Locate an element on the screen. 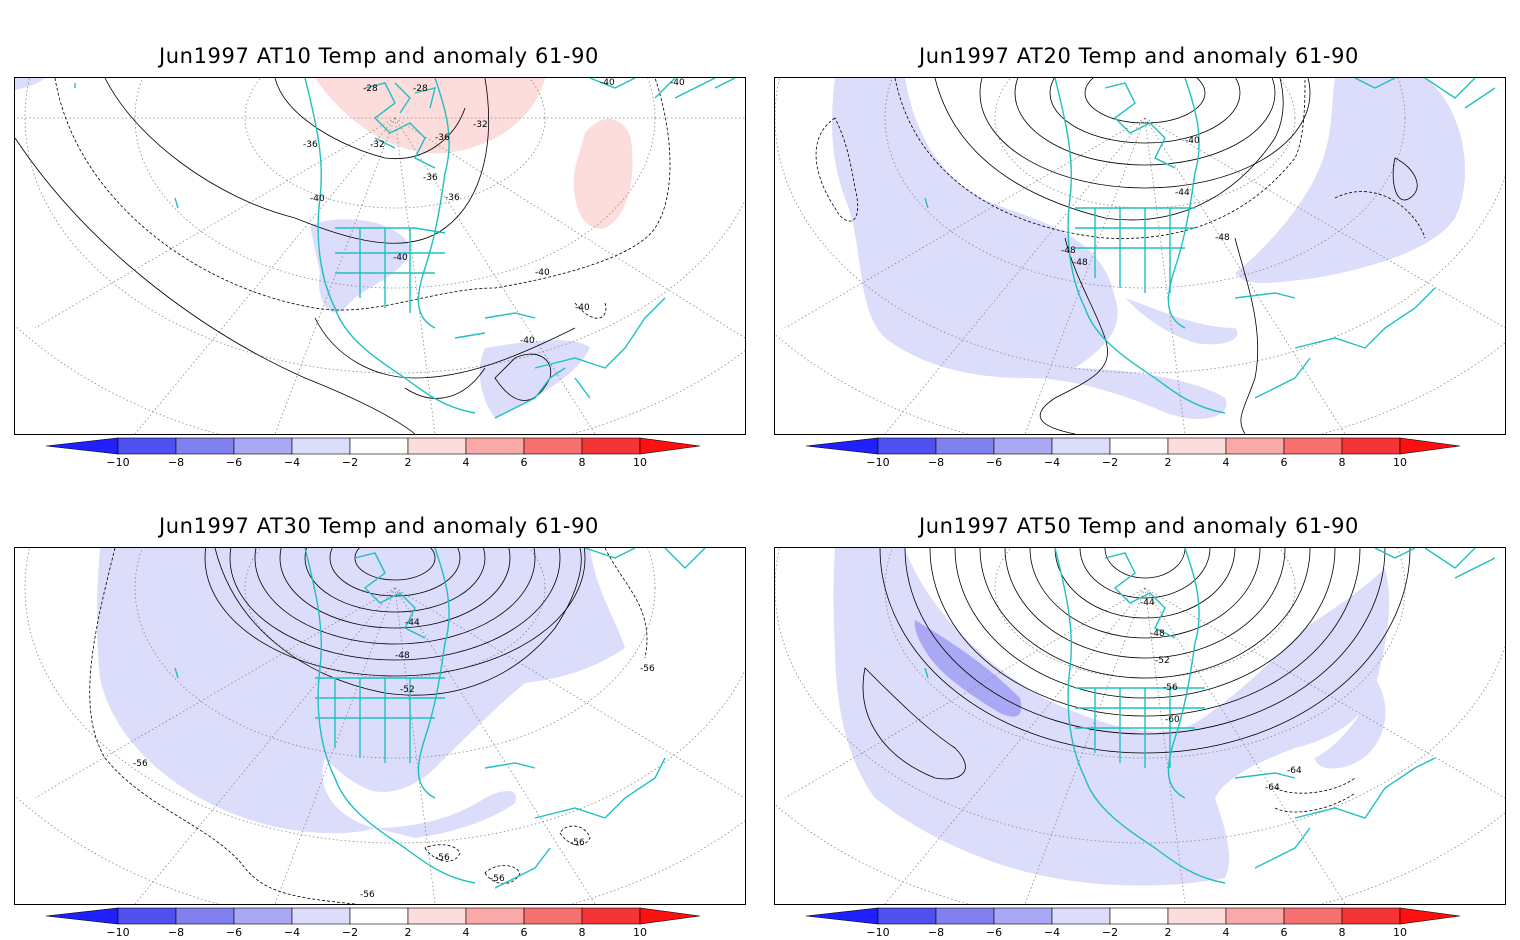  contour-label: -32 is located at coordinates (480, 125).